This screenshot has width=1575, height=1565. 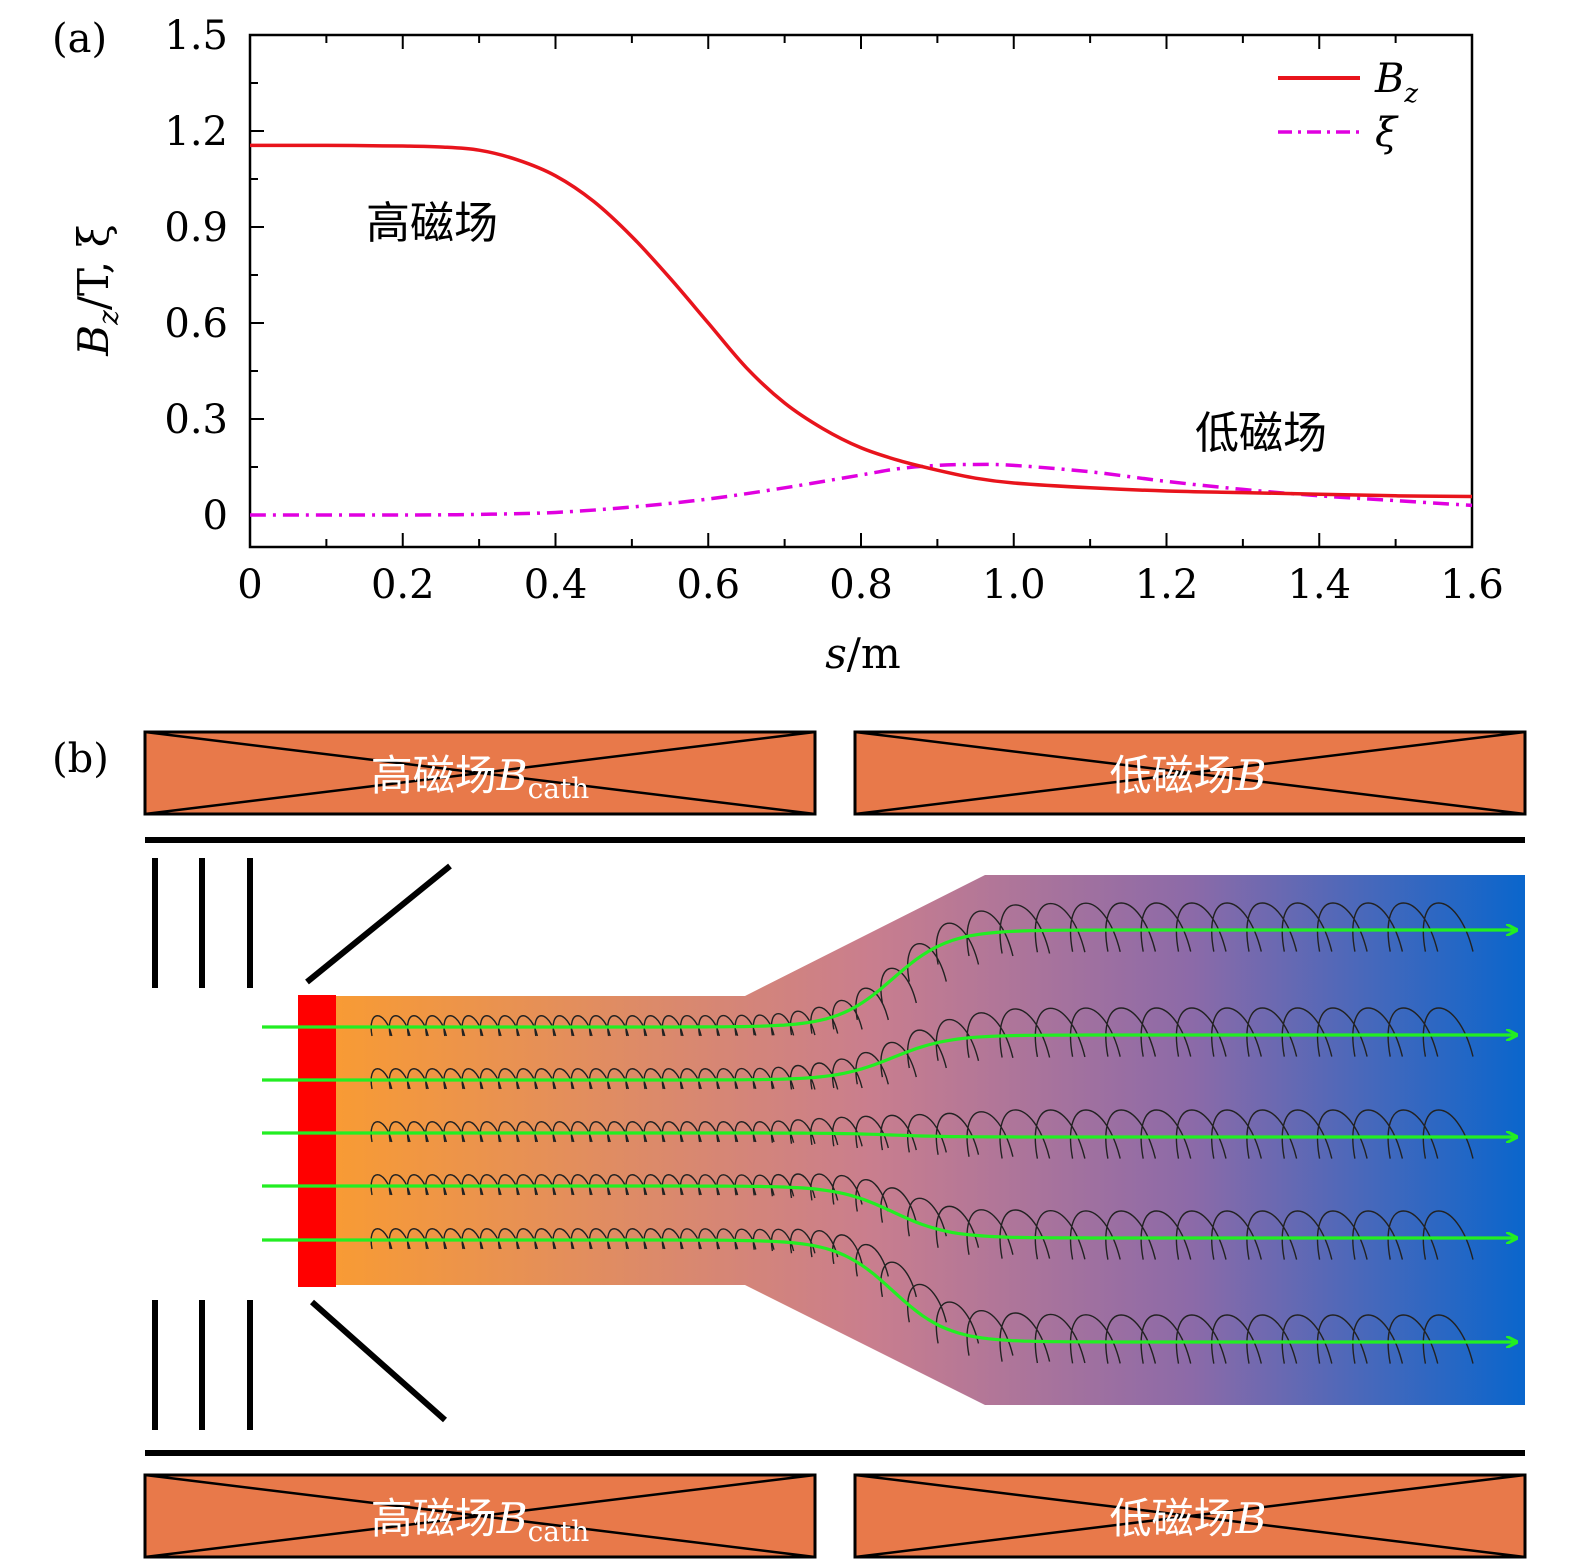 I want to click on coil-top-high: 高磁场Bcath, so click(x=480, y=773).